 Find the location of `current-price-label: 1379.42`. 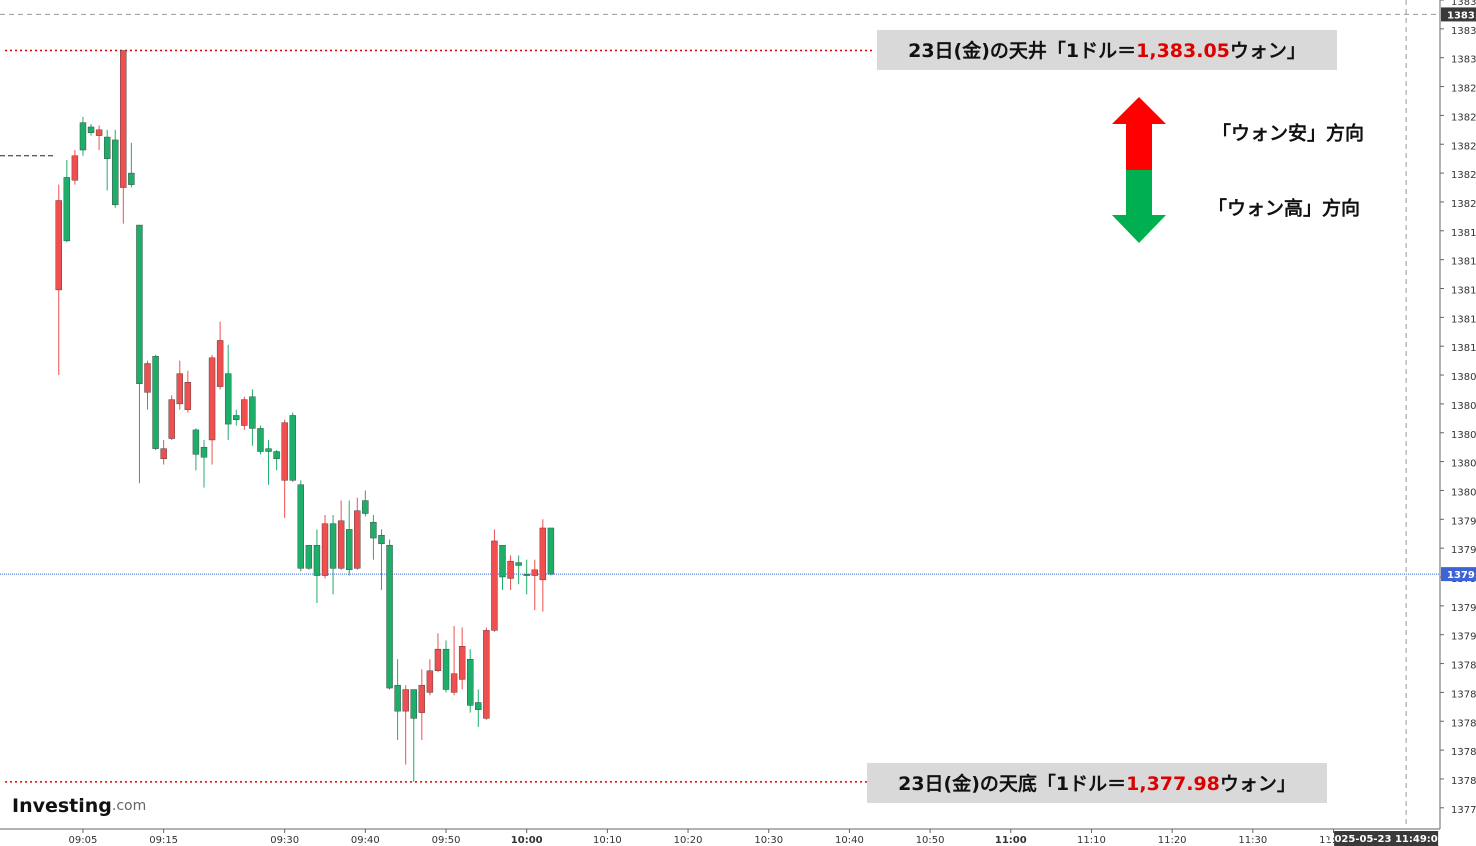

current-price-label: 1379.42 is located at coordinates (1461, 575).